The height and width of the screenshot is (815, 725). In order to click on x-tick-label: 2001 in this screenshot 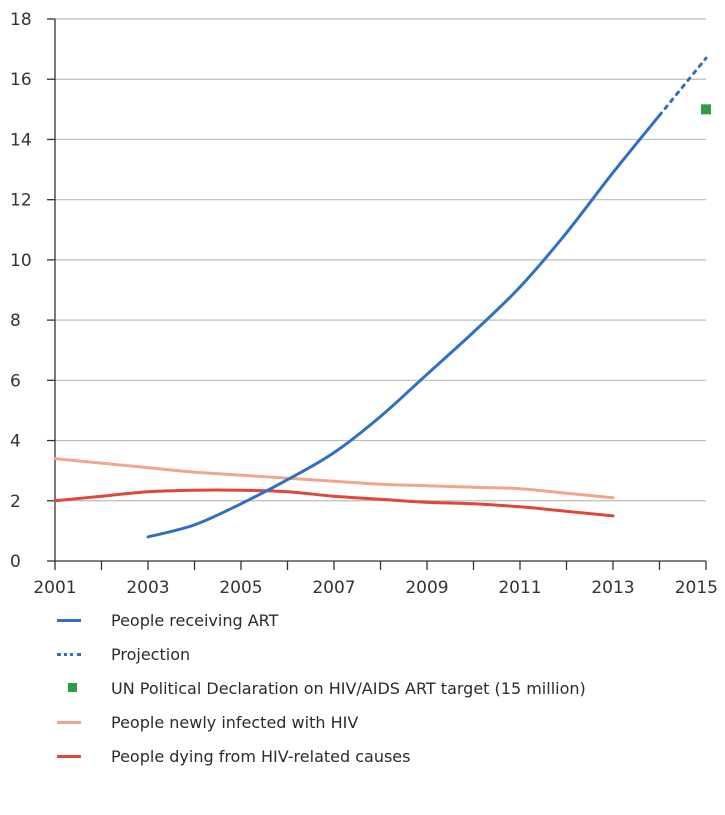, I will do `click(54, 588)`.